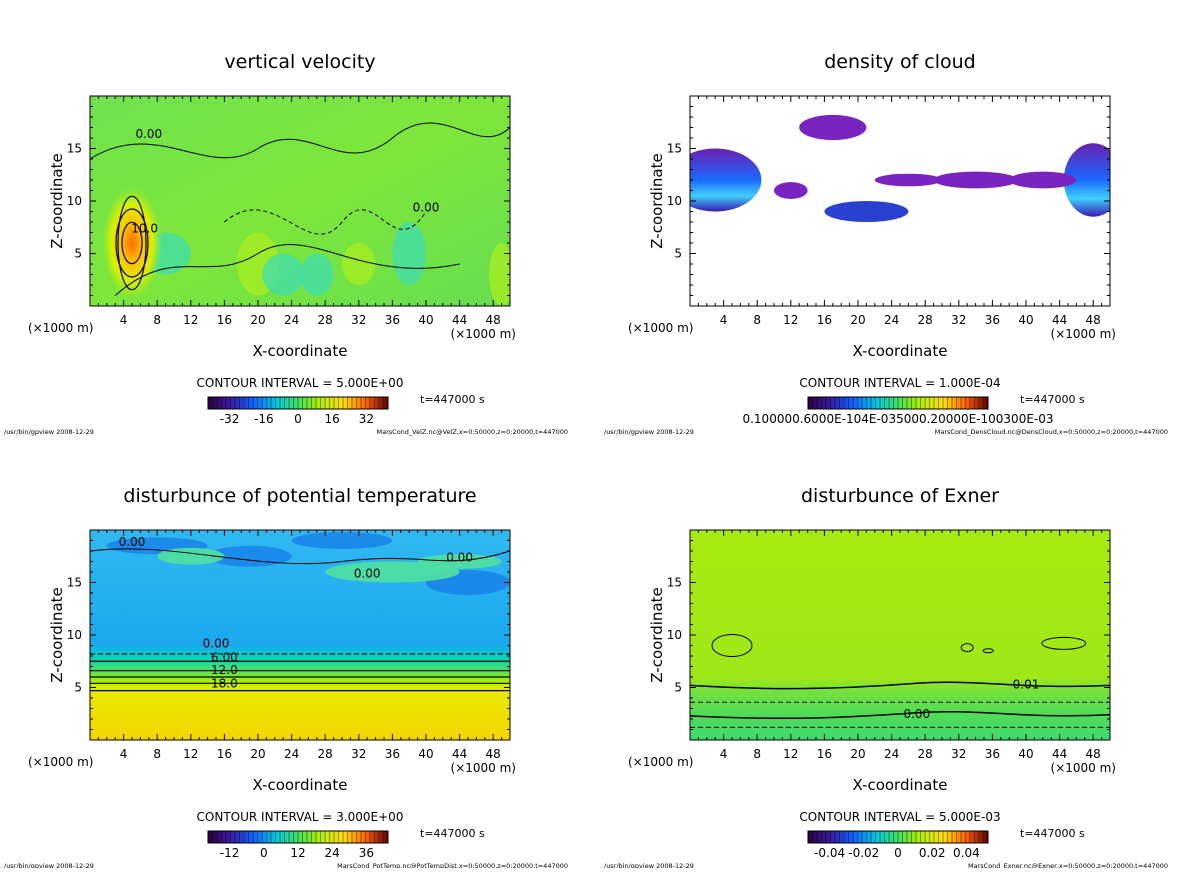 Image resolution: width=1200 pixels, height=872 pixels. I want to click on plot-area, so click(900, 201).